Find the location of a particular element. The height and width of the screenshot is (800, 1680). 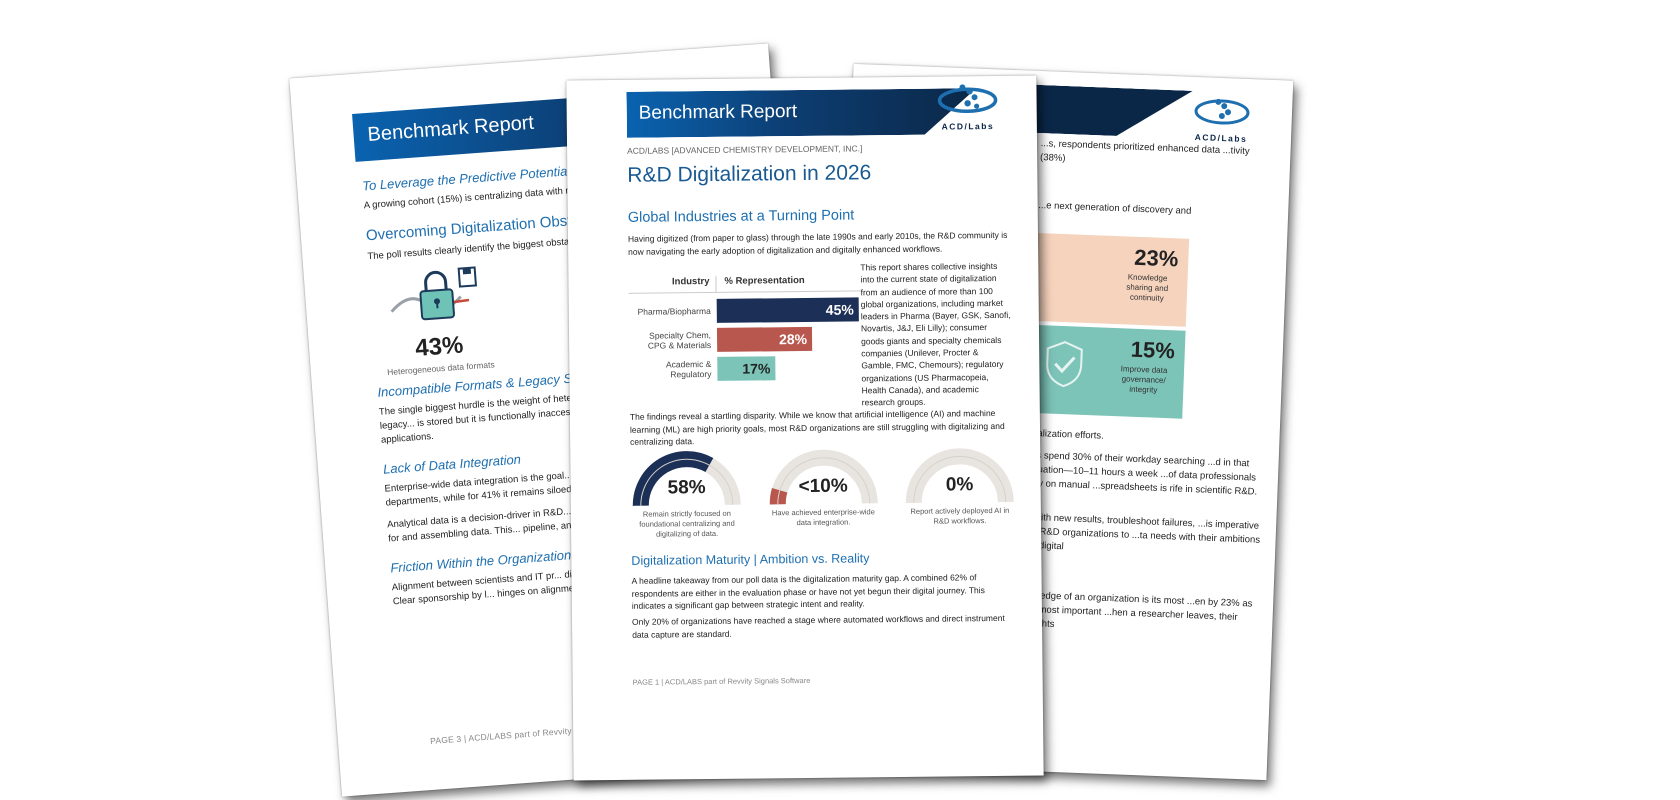

bar-academic: 17% is located at coordinates (746, 368).